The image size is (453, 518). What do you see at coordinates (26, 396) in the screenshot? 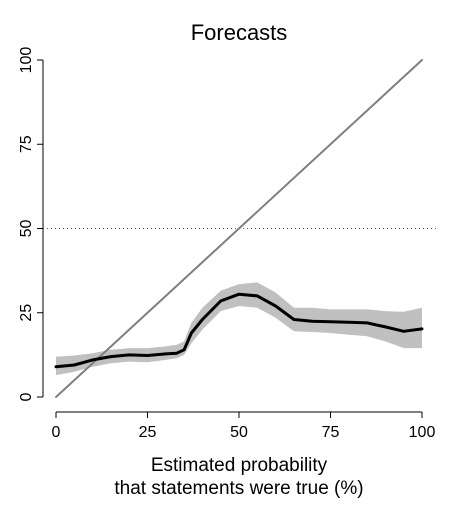
I see `y-tick-label: 0` at bounding box center [26, 396].